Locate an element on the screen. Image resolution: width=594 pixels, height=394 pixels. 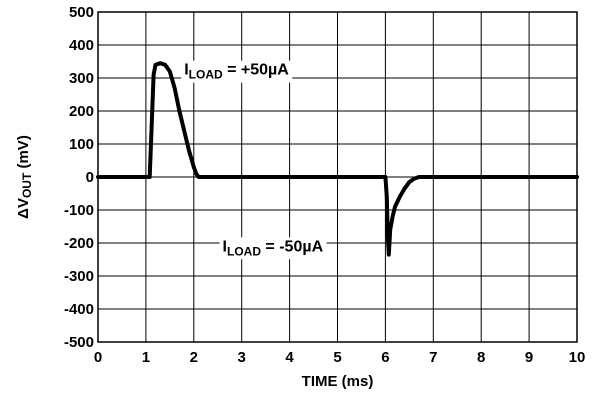
x-axis-label: TIME (ms) is located at coordinates (338, 381).